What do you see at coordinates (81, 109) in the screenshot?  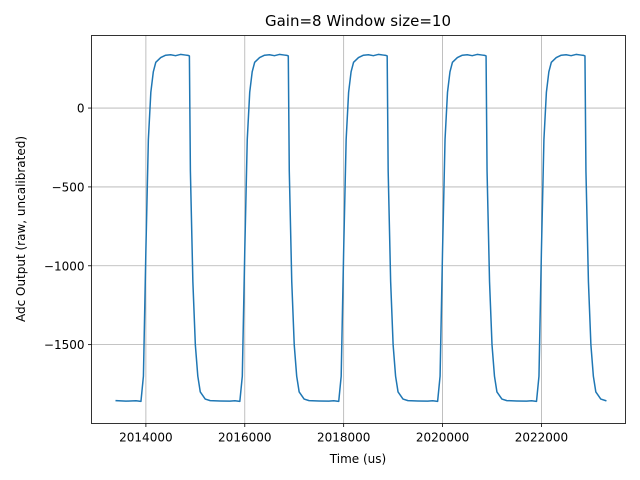 I see `y-tick-label: 0` at bounding box center [81, 109].